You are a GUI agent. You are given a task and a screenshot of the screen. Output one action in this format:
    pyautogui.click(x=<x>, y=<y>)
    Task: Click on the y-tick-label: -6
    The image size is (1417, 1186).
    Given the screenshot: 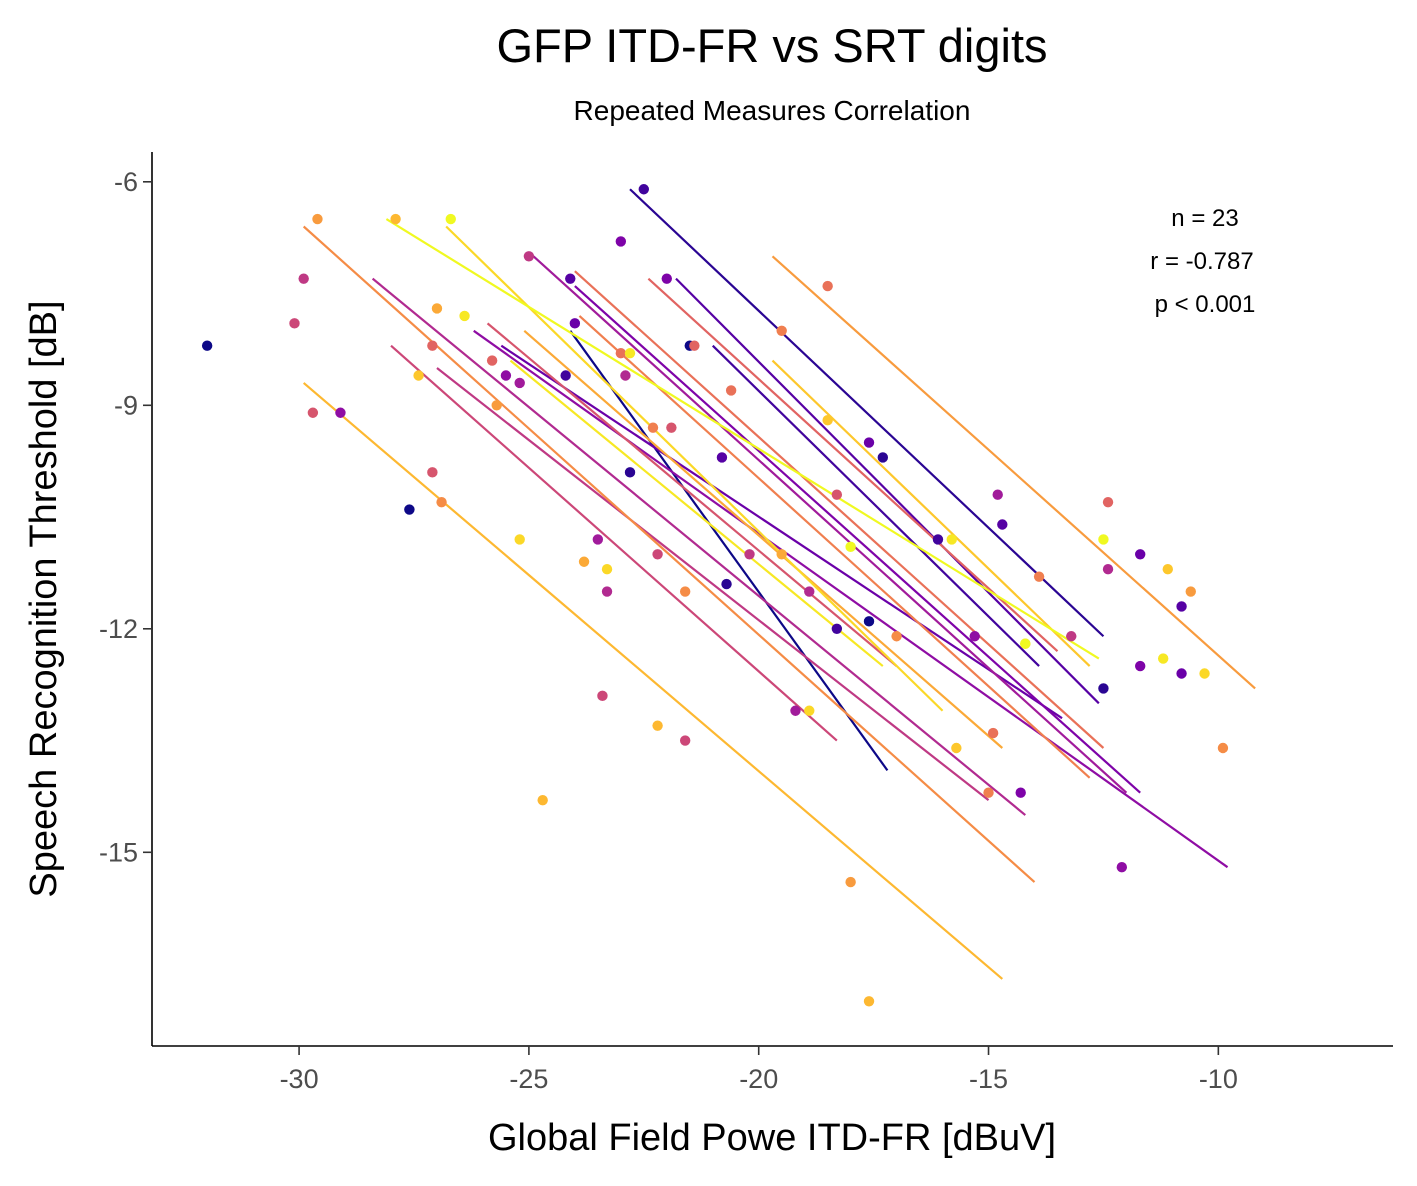 What is the action you would take?
    pyautogui.click(x=126, y=182)
    